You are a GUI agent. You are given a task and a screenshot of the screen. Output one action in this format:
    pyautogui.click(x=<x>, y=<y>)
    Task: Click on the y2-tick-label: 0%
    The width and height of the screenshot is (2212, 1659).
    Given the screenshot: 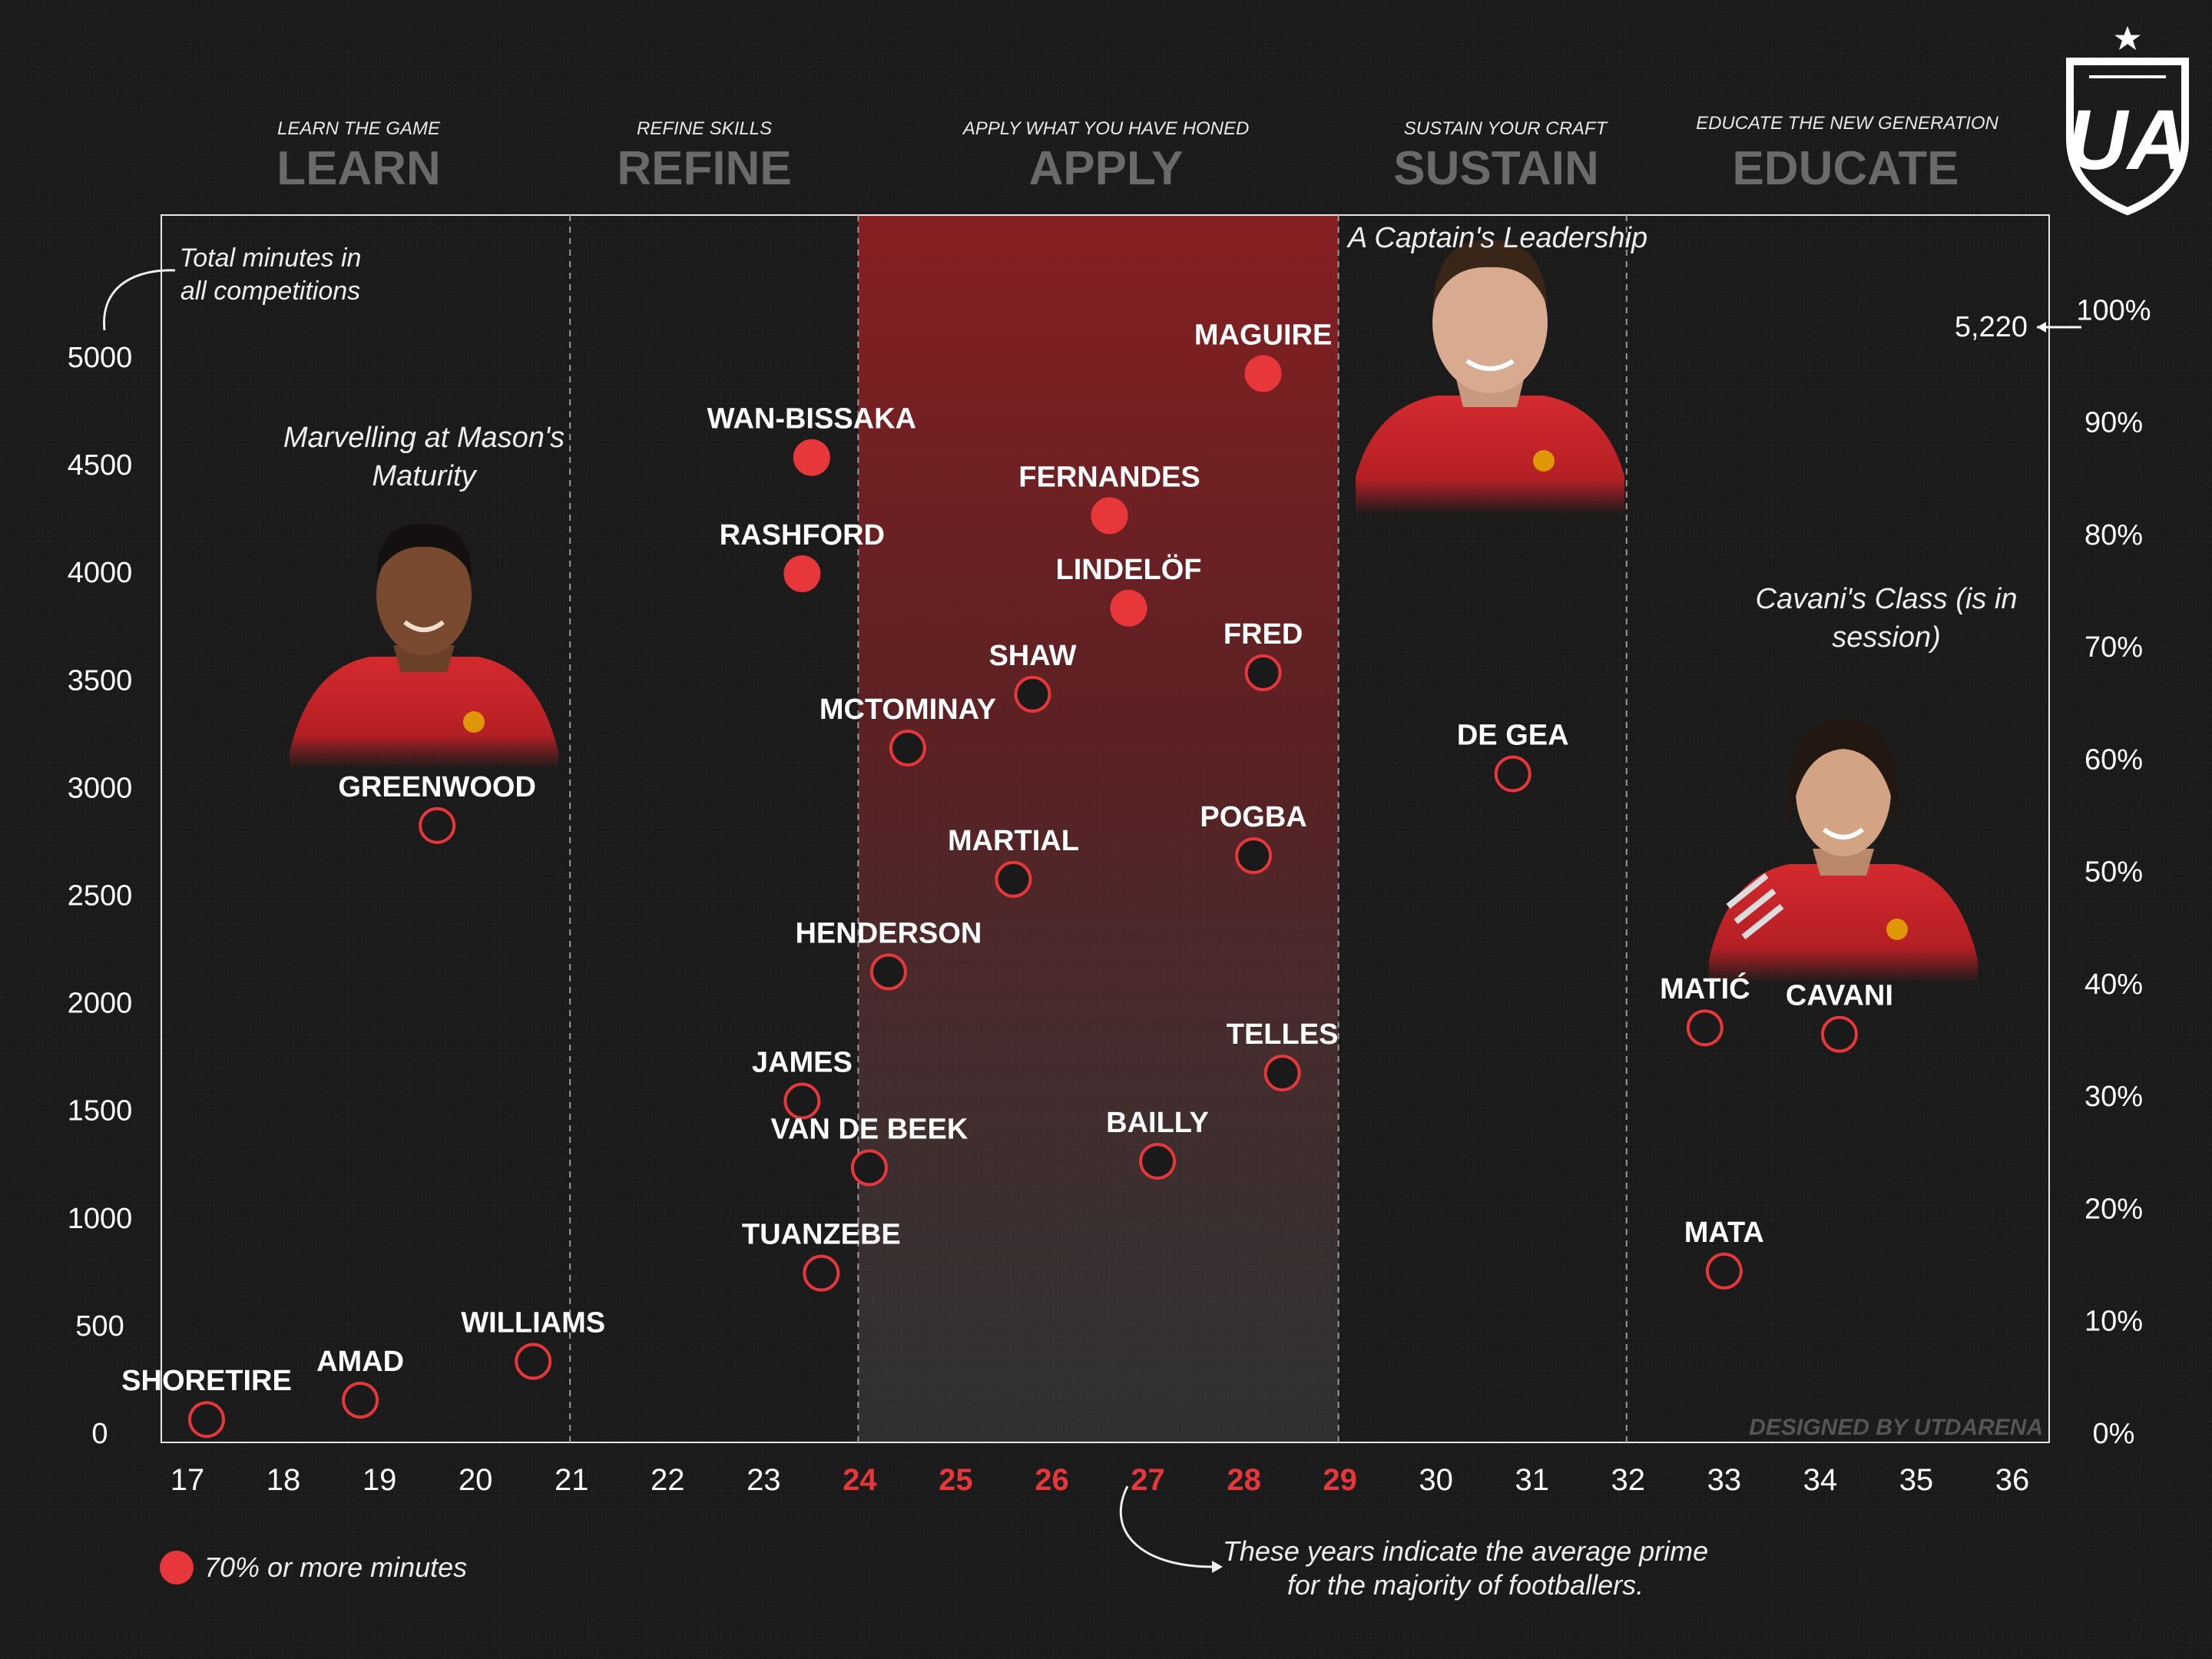 What is the action you would take?
    pyautogui.click(x=2114, y=1434)
    